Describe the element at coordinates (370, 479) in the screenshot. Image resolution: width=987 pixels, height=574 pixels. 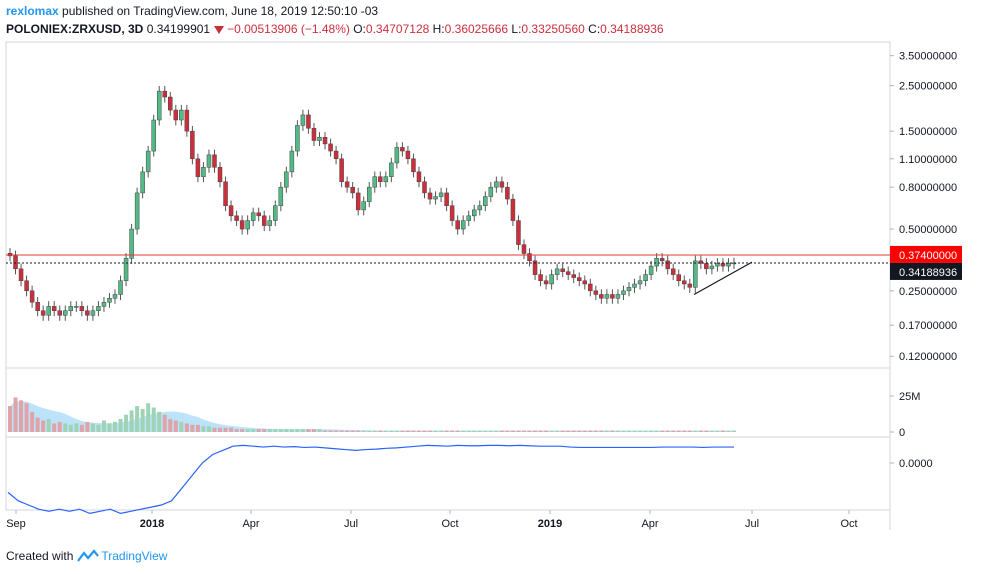
I see `indicator-line` at that location.